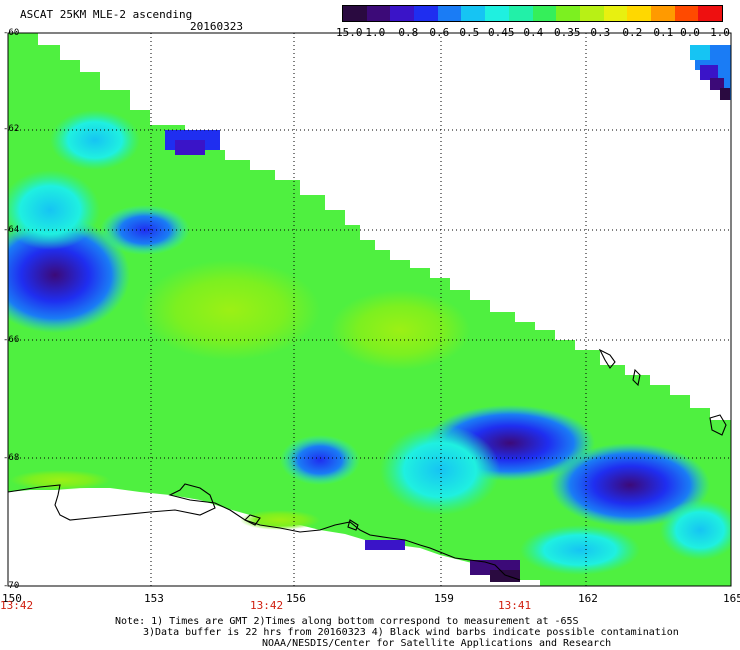 The width and height of the screenshot is (740, 650). I want to click on map-title: ASCAT 25KM MLE-2 ascending, so click(106, 14).